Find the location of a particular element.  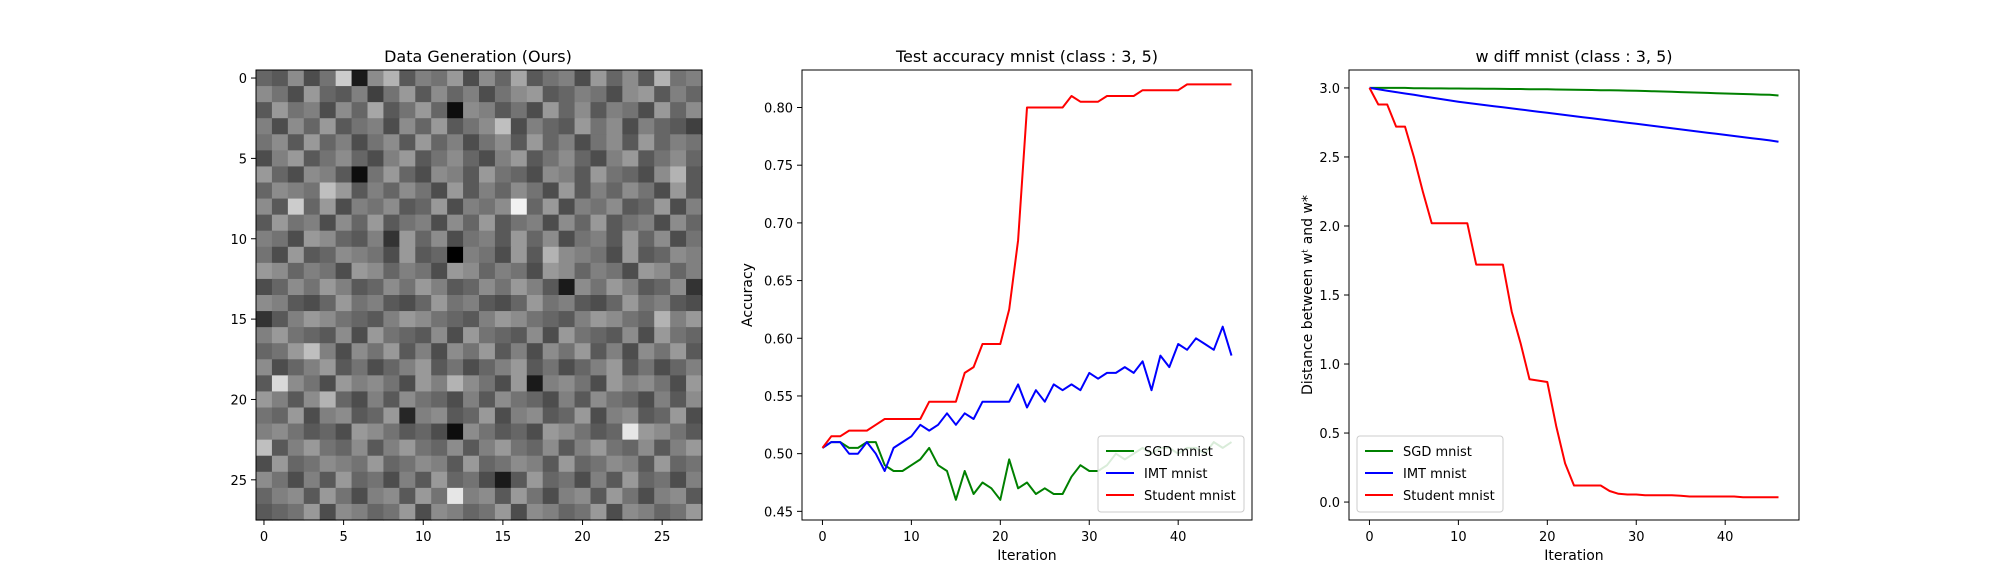

heatmap-x-tick-label: 0 is located at coordinates (264, 537).